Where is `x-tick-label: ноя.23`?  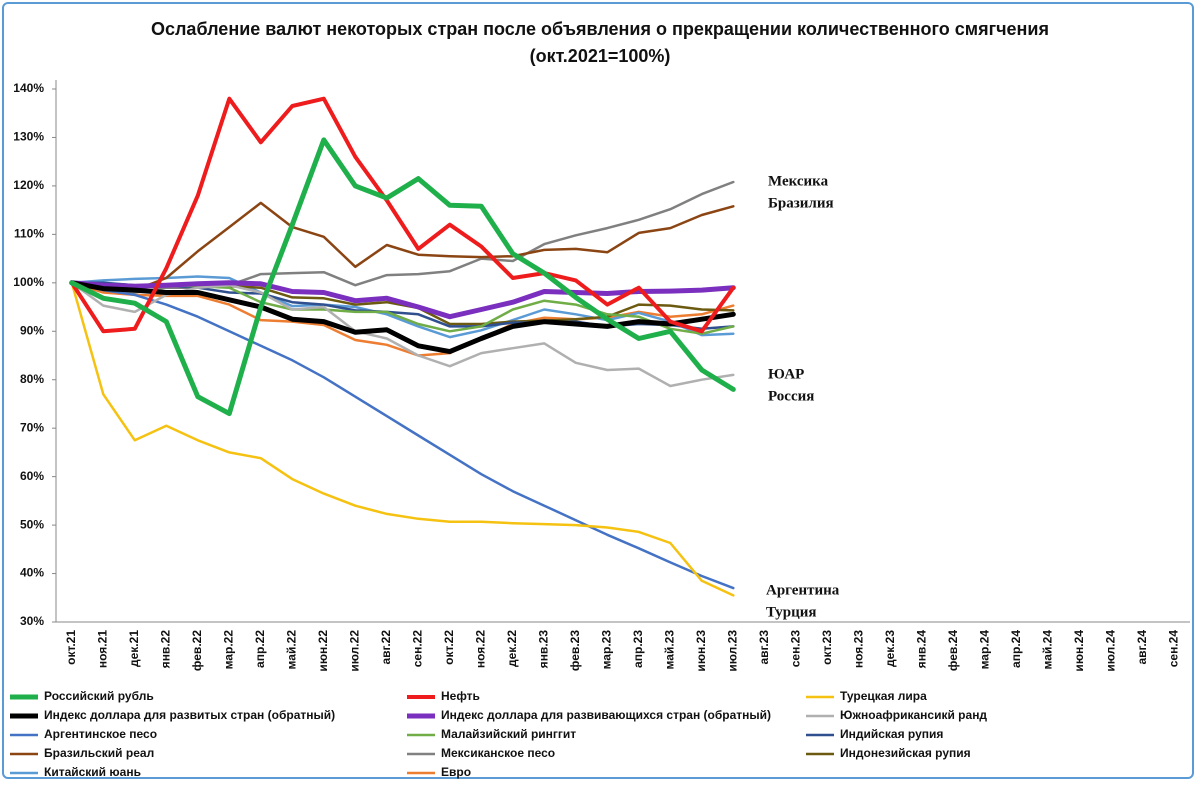
x-tick-label: ноя.23 is located at coordinates (858, 649).